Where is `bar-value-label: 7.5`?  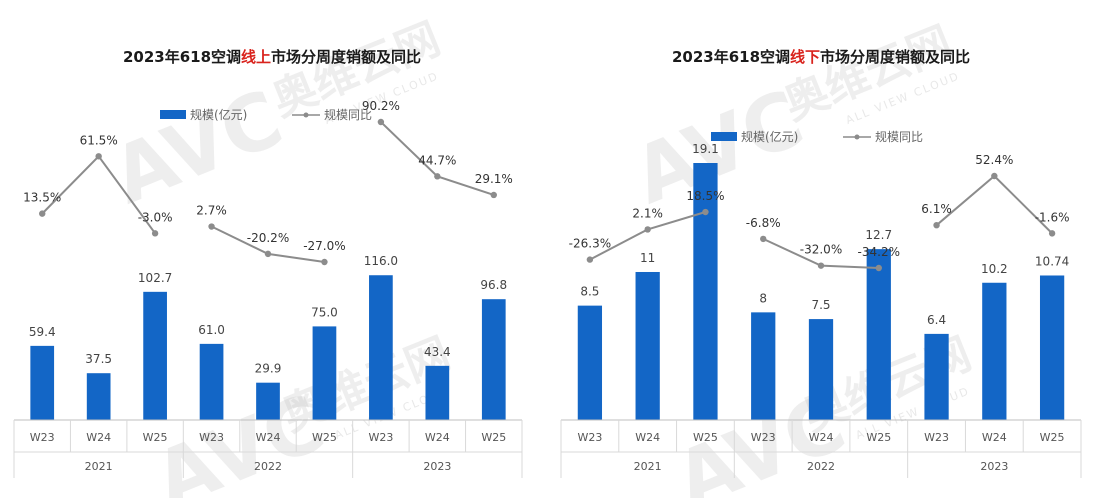 bar-value-label: 7.5 is located at coordinates (820, 305).